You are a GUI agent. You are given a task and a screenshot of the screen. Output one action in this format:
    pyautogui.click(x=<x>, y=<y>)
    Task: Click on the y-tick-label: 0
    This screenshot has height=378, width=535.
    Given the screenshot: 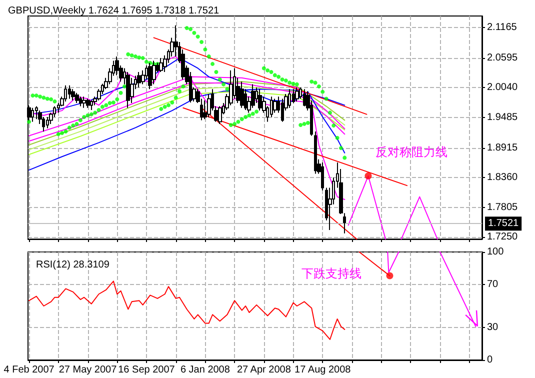 What is the action you would take?
    pyautogui.click(x=490, y=360)
    